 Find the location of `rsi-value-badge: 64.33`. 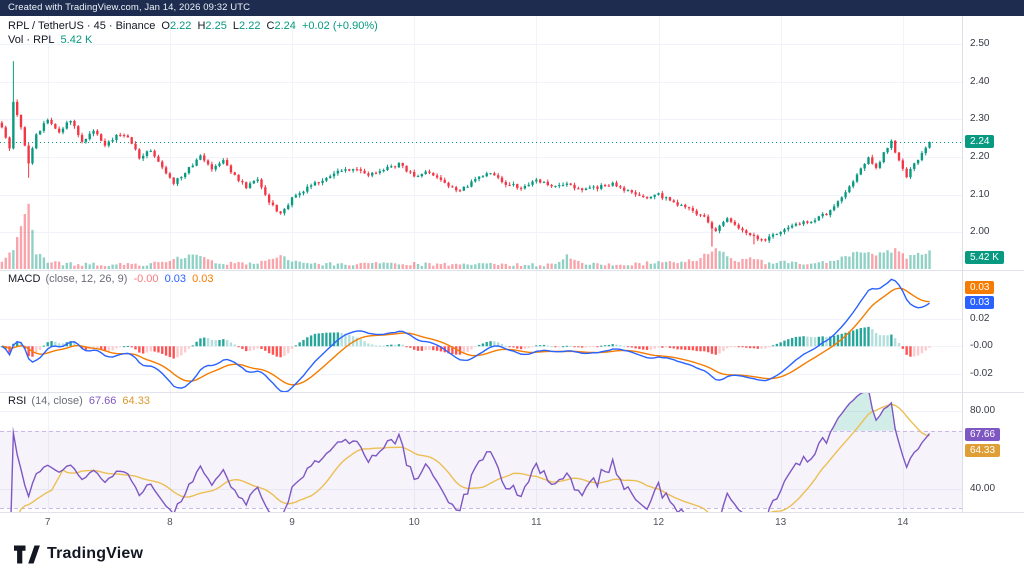

rsi-value-badge: 64.33 is located at coordinates (983, 451).